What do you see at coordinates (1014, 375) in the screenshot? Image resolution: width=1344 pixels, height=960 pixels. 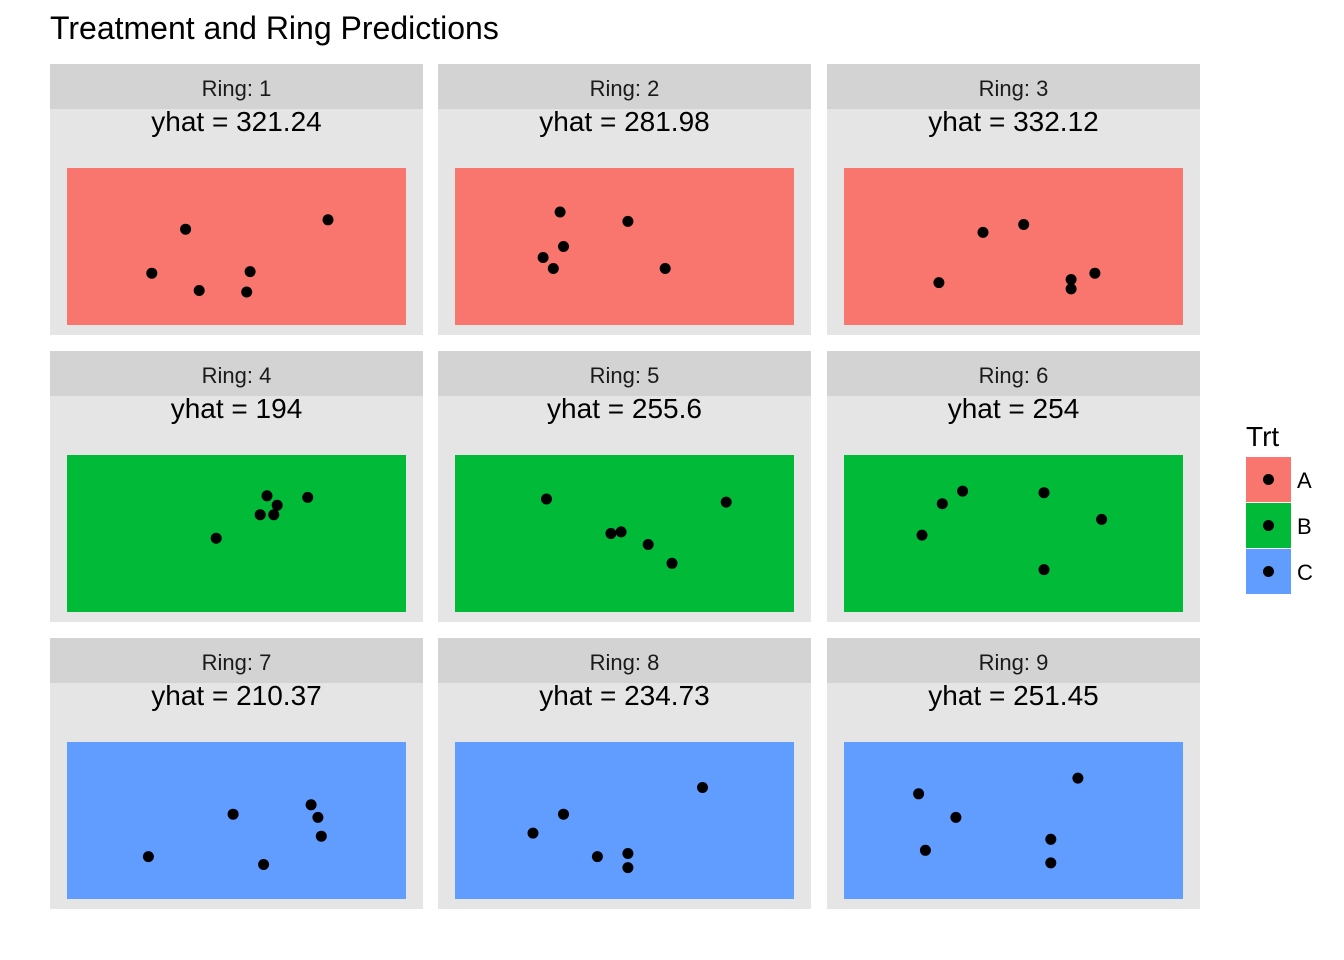 I see `facet-strip-label: Ring: 6` at bounding box center [1014, 375].